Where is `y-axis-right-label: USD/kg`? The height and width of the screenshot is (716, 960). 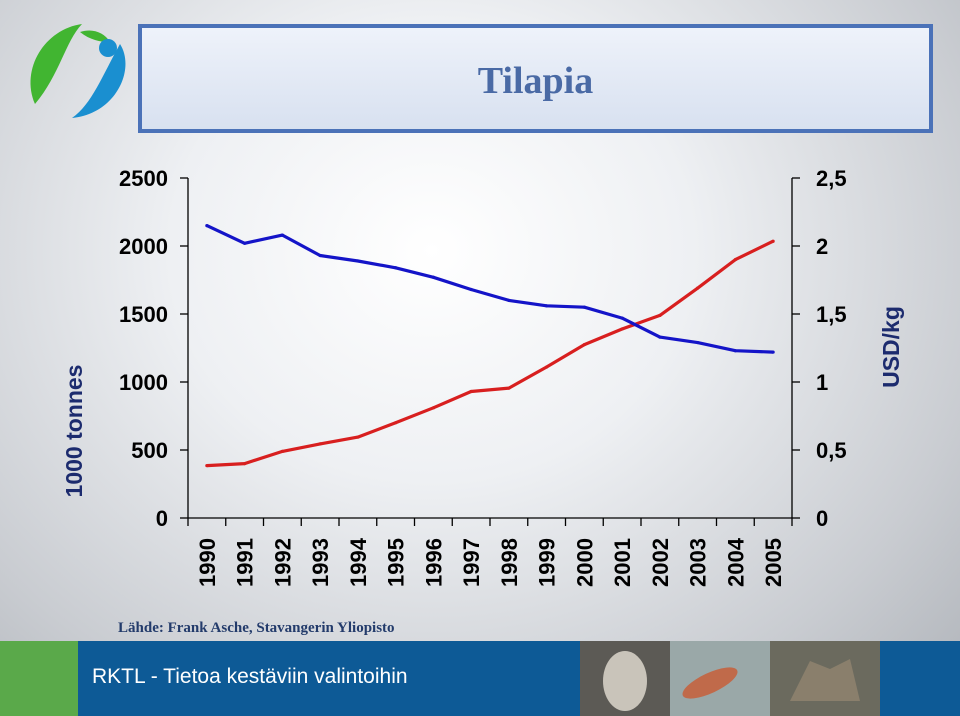 y-axis-right-label: USD/kg is located at coordinates (891, 347).